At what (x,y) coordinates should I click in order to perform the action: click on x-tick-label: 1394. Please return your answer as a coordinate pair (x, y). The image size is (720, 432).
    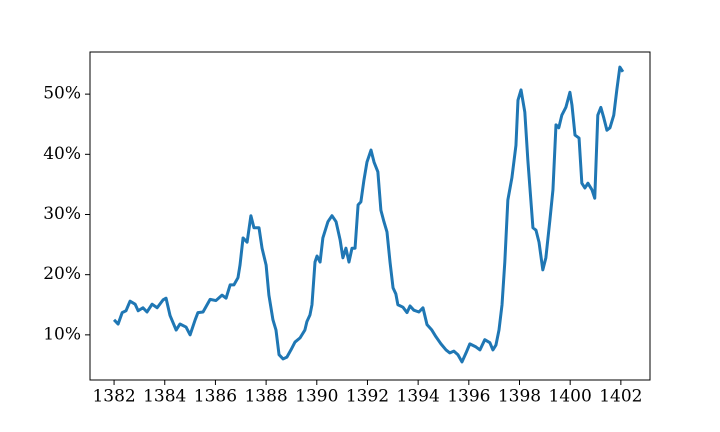
    Looking at the image, I should click on (418, 397).